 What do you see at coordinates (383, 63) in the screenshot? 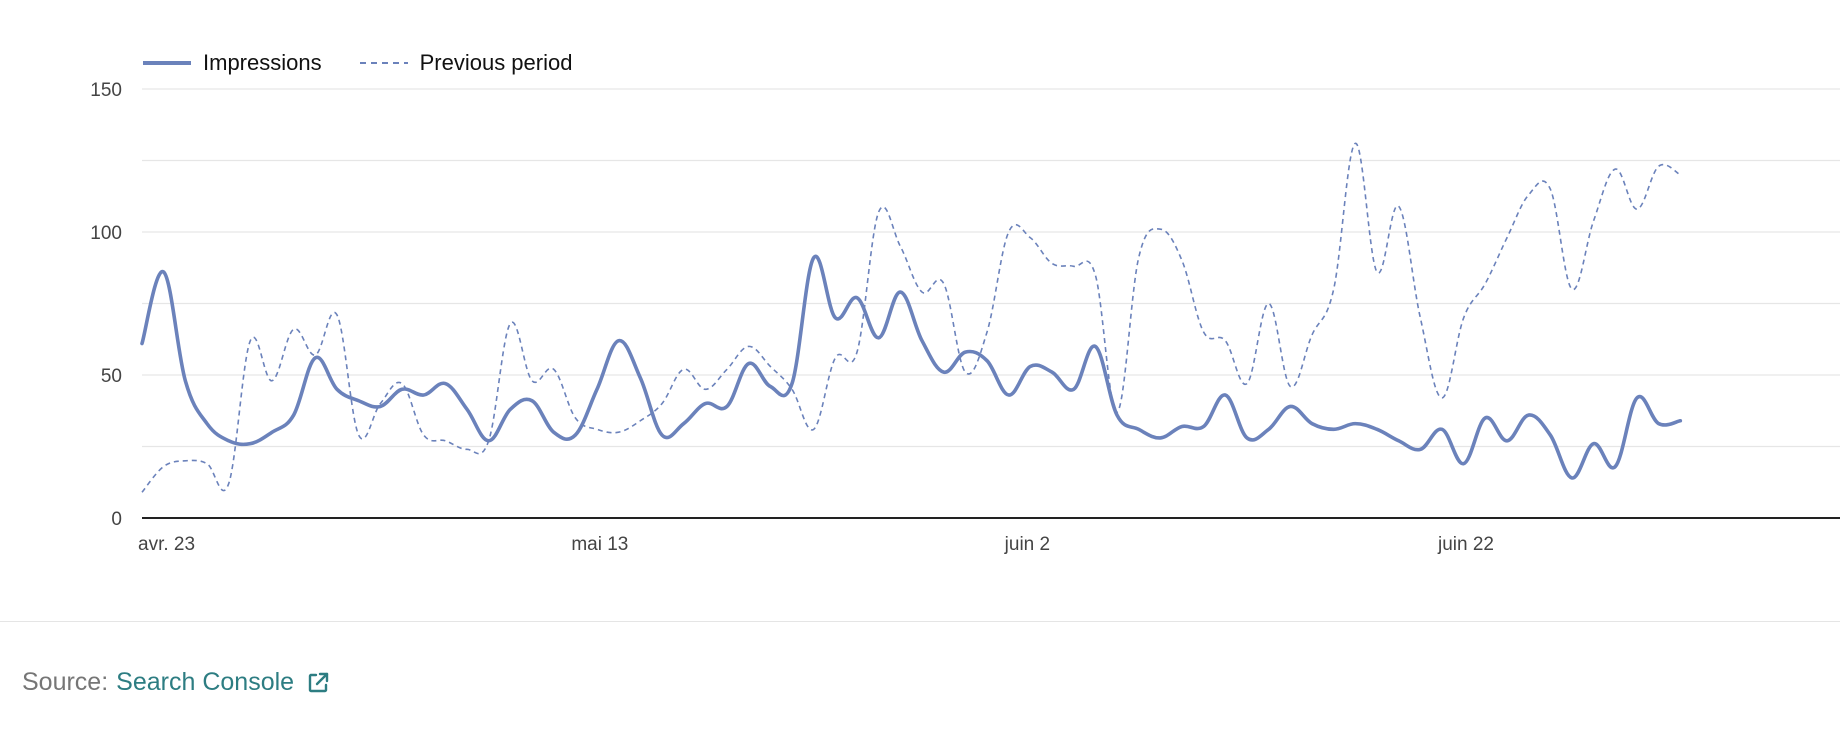
I see `dashed-line-swatch-icon` at bounding box center [383, 63].